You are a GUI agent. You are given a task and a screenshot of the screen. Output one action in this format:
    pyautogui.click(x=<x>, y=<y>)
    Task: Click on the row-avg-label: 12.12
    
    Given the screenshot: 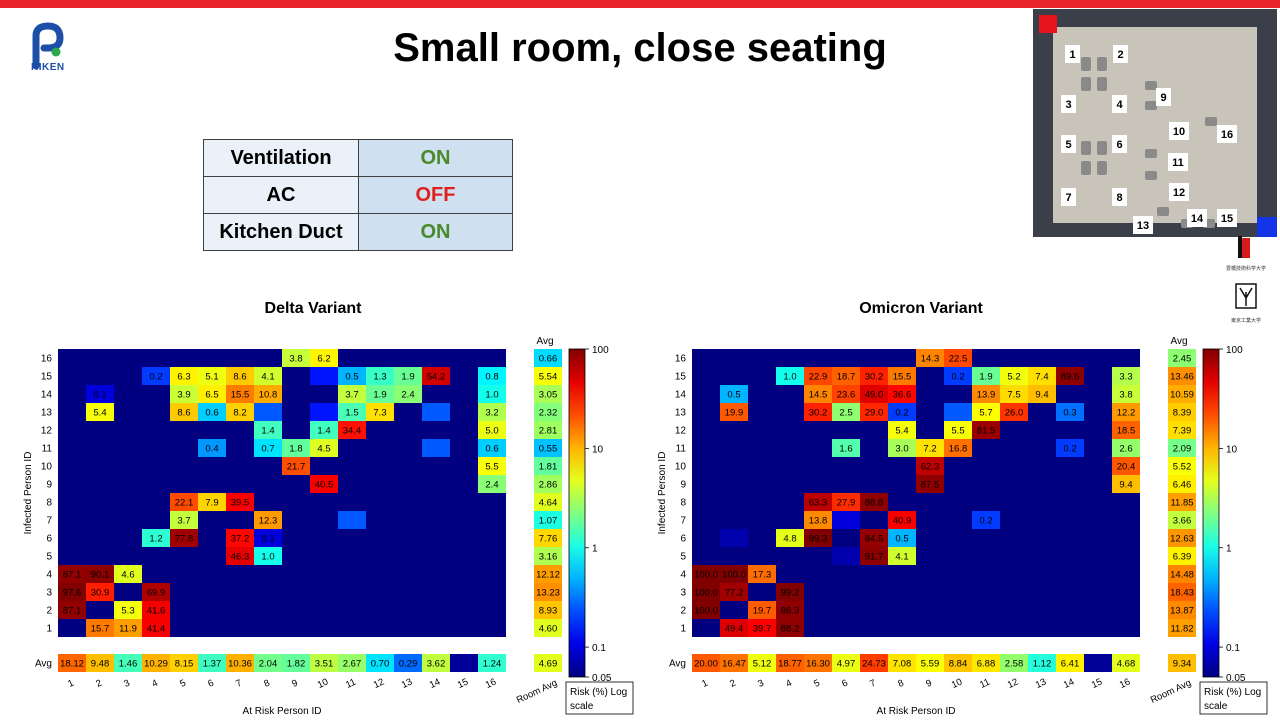 What is the action you would take?
    pyautogui.click(x=548, y=575)
    